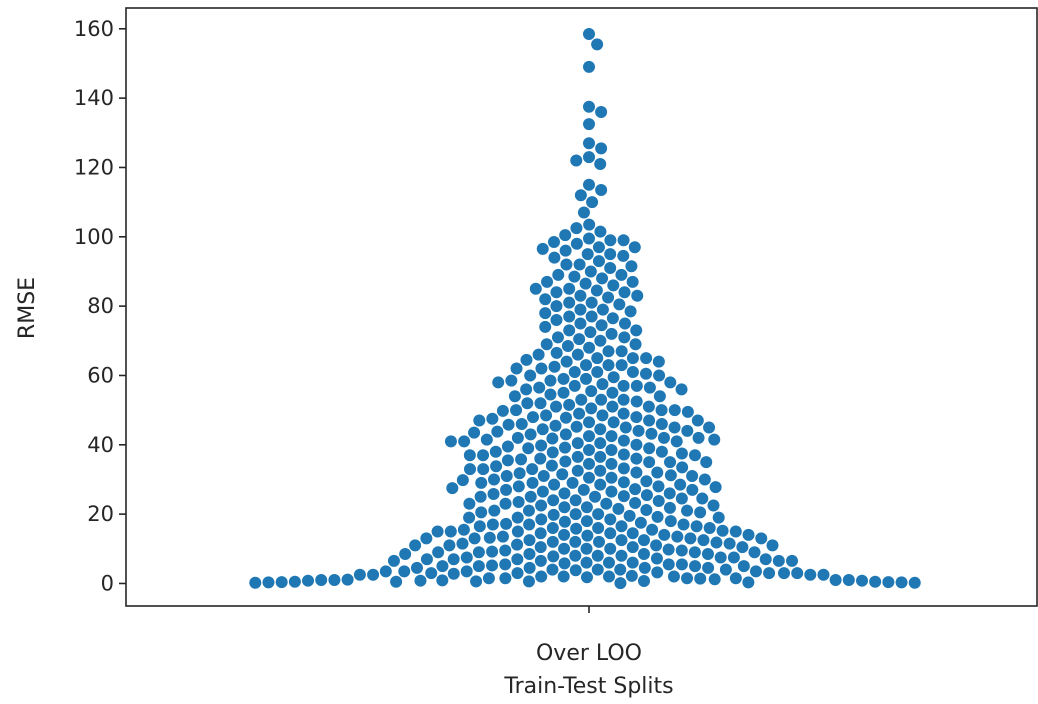 The width and height of the screenshot is (1038, 704). I want to click on y-tick-label: 80, so click(100, 306).